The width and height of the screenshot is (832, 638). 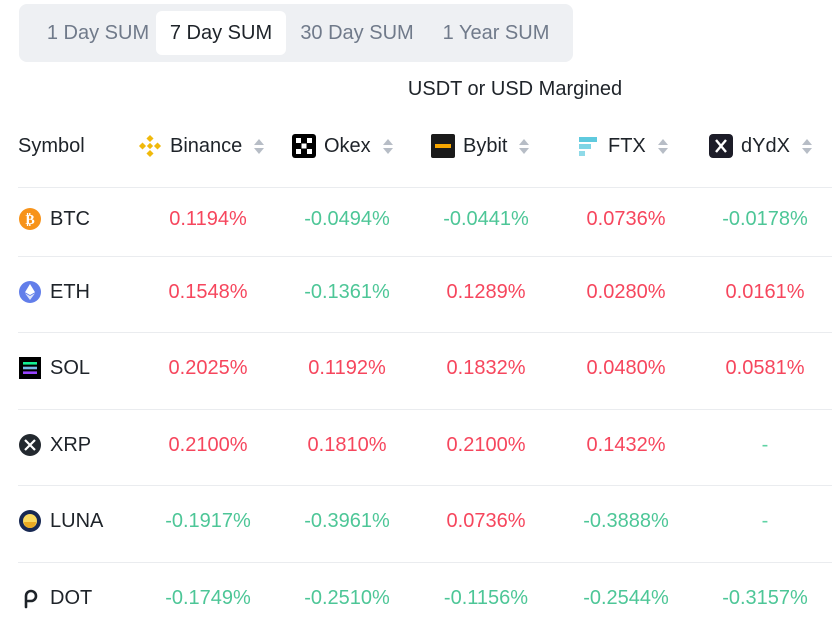 What do you see at coordinates (416, 445) in the screenshot?
I see `table-row: XRP 0.2100% 0.1810% 0.2100% 0.1432% -` at bounding box center [416, 445].